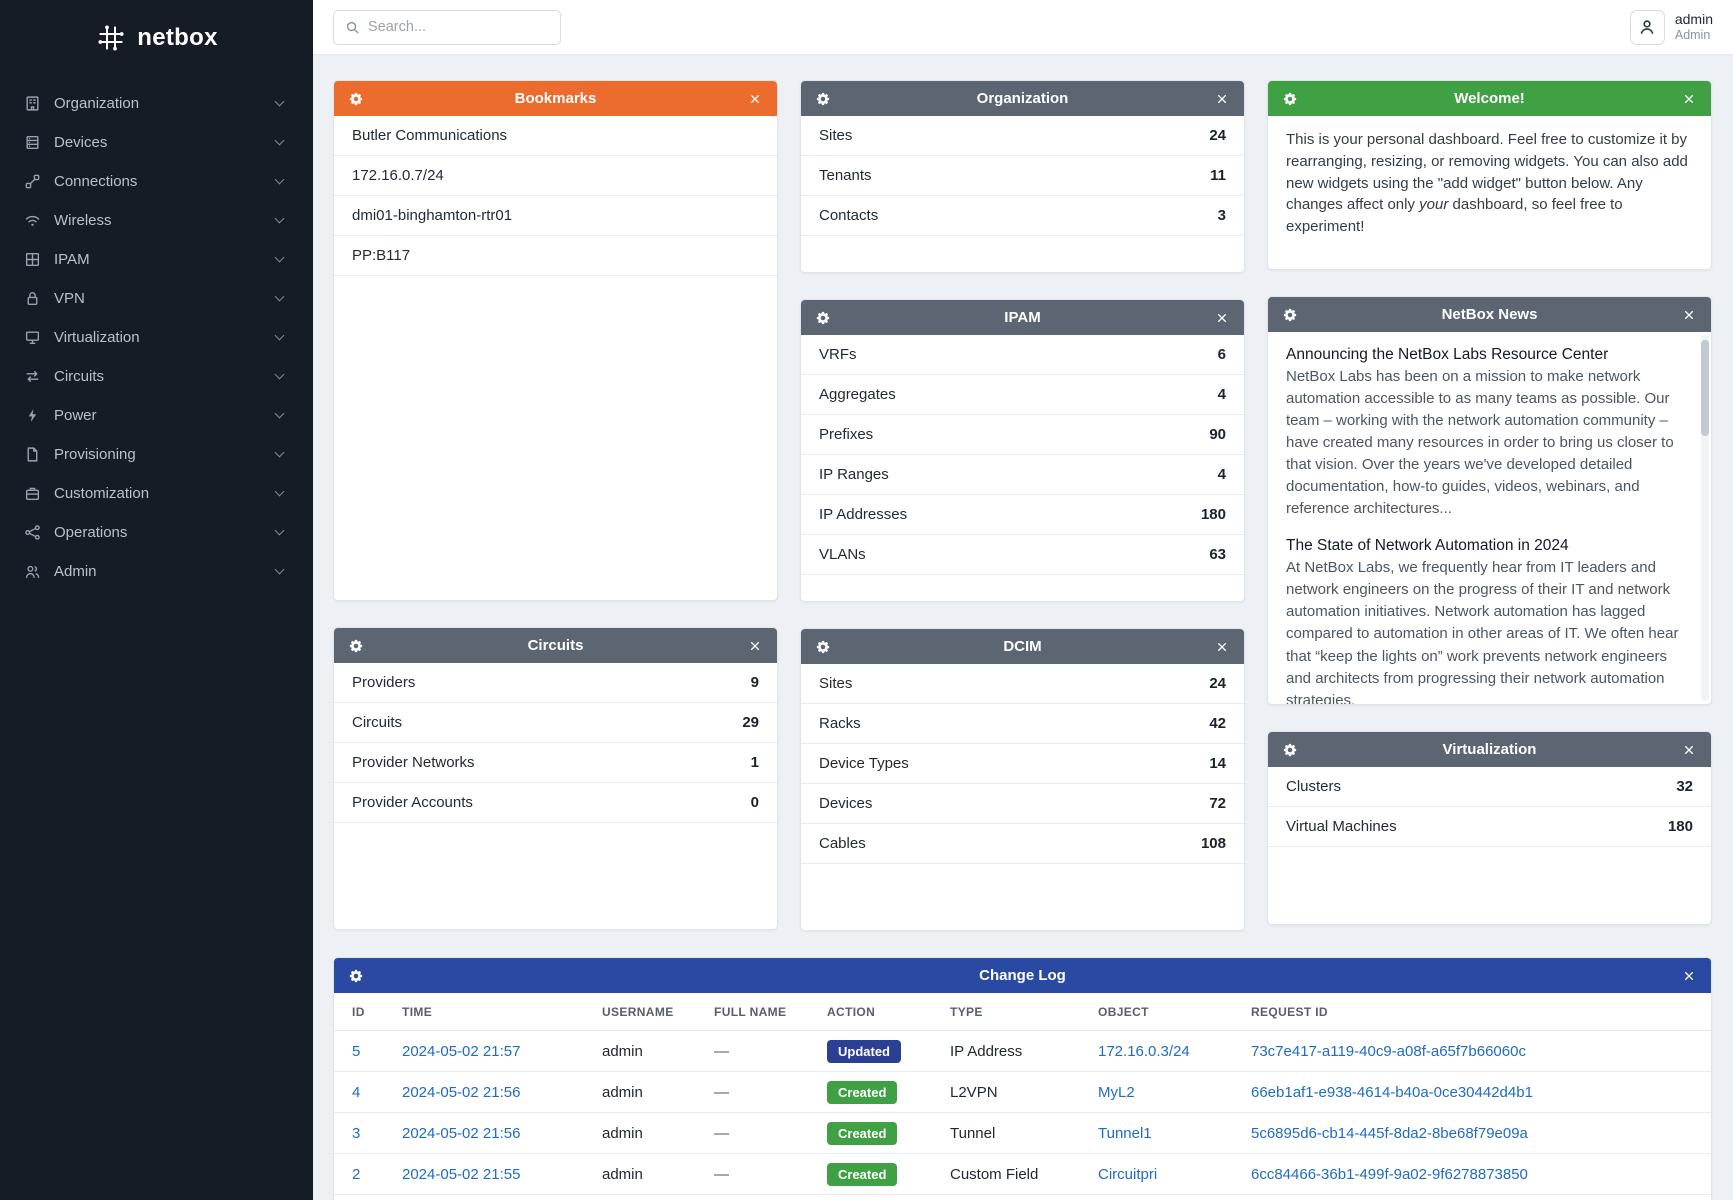 The height and width of the screenshot is (1200, 1733). I want to click on sidebar-item-organization: Organization, so click(156, 103).